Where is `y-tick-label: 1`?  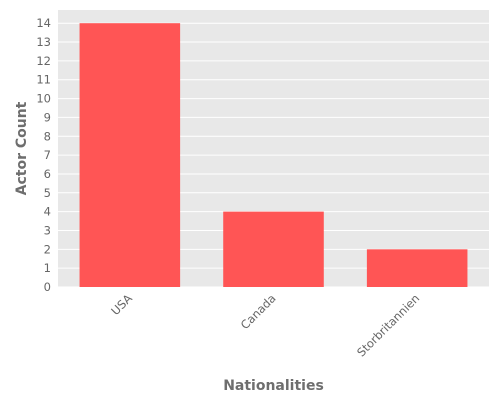
y-tick-label: 1 is located at coordinates (47, 268).